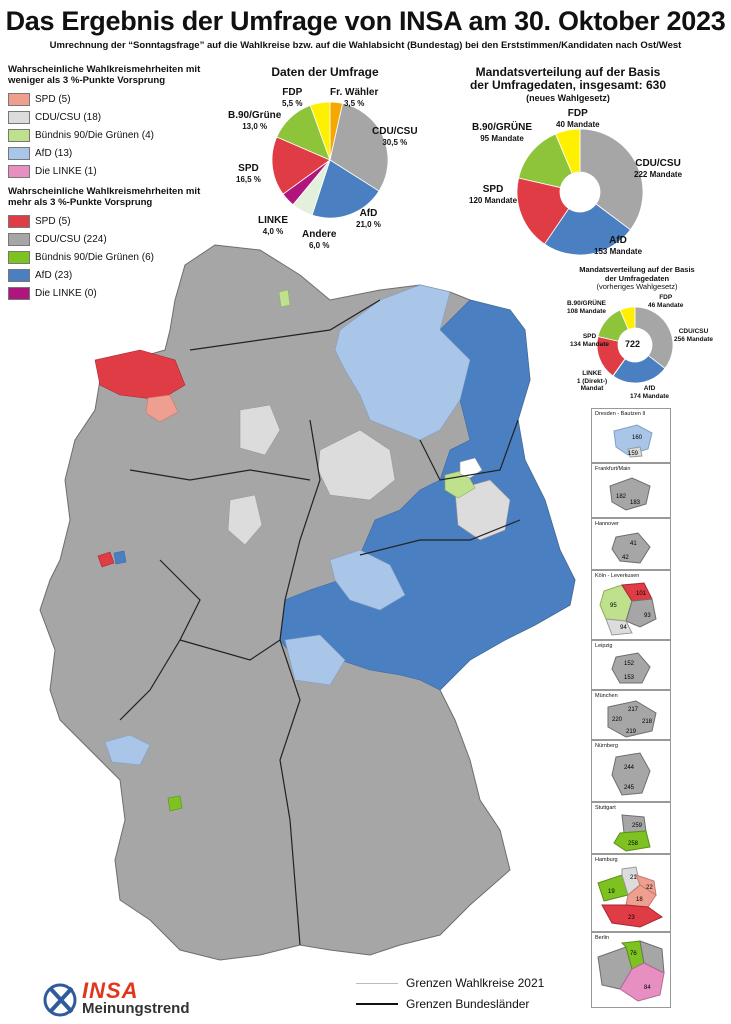  I want to click on region-cdu-weak-sachsenanhalt, so click(245, 520).